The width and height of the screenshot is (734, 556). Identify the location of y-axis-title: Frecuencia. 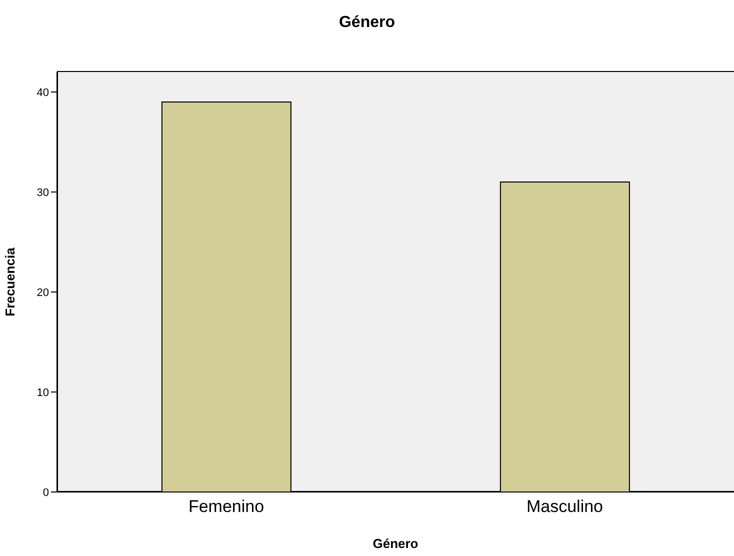
(10, 281).